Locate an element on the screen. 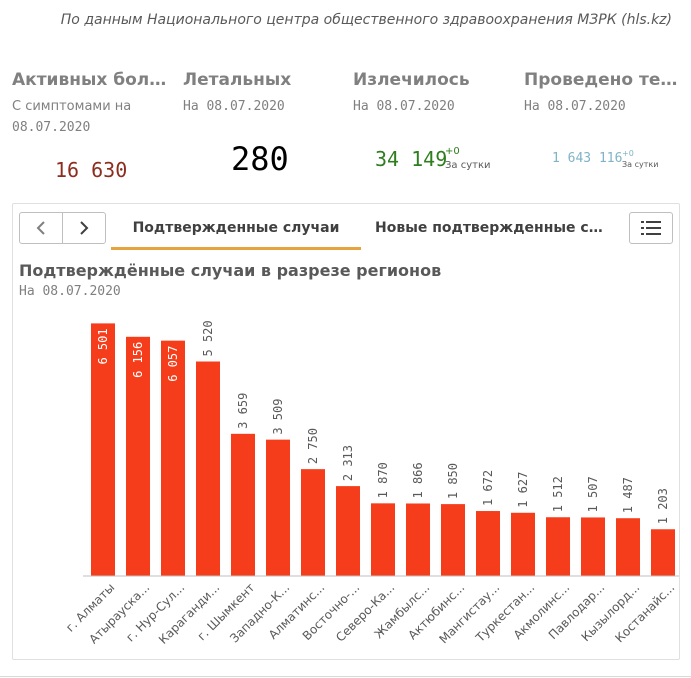 This screenshot has height=678, width=691. bar-value-label: 1 507 is located at coordinates (593, 494).